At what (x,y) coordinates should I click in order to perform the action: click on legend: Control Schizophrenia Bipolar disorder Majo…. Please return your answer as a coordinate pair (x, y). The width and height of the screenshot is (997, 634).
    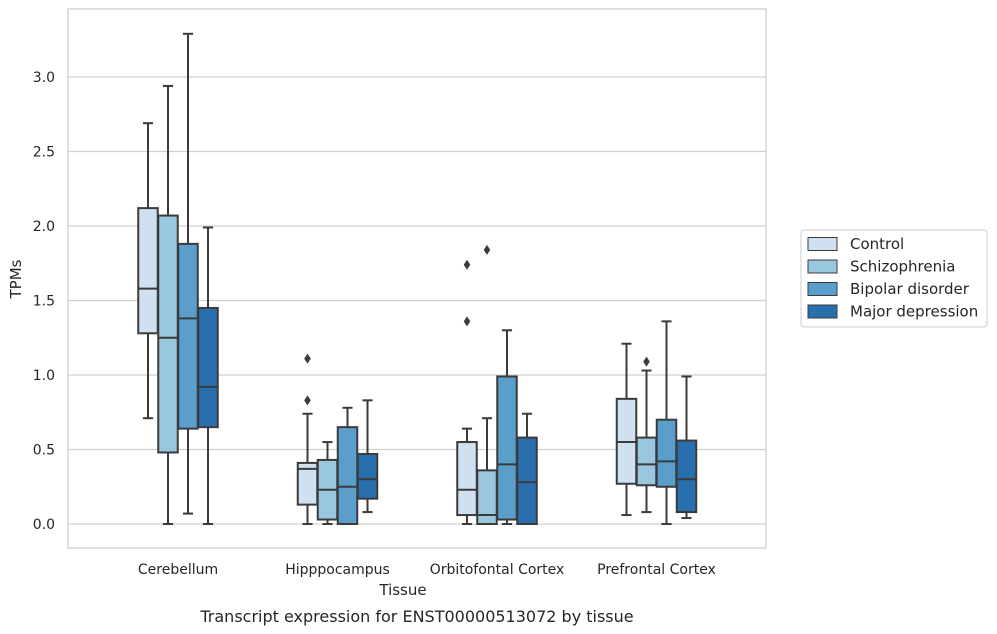
    Looking at the image, I should click on (894, 278).